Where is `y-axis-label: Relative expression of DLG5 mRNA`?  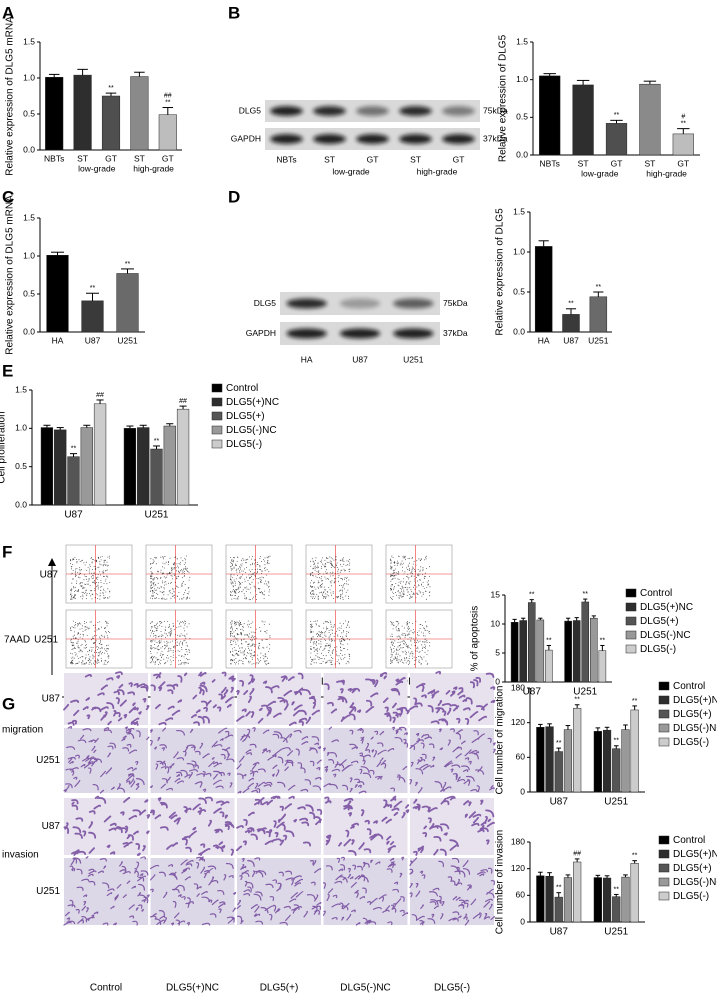 y-axis-label: Relative expression of DLG5 mRNA is located at coordinates (10, 275).